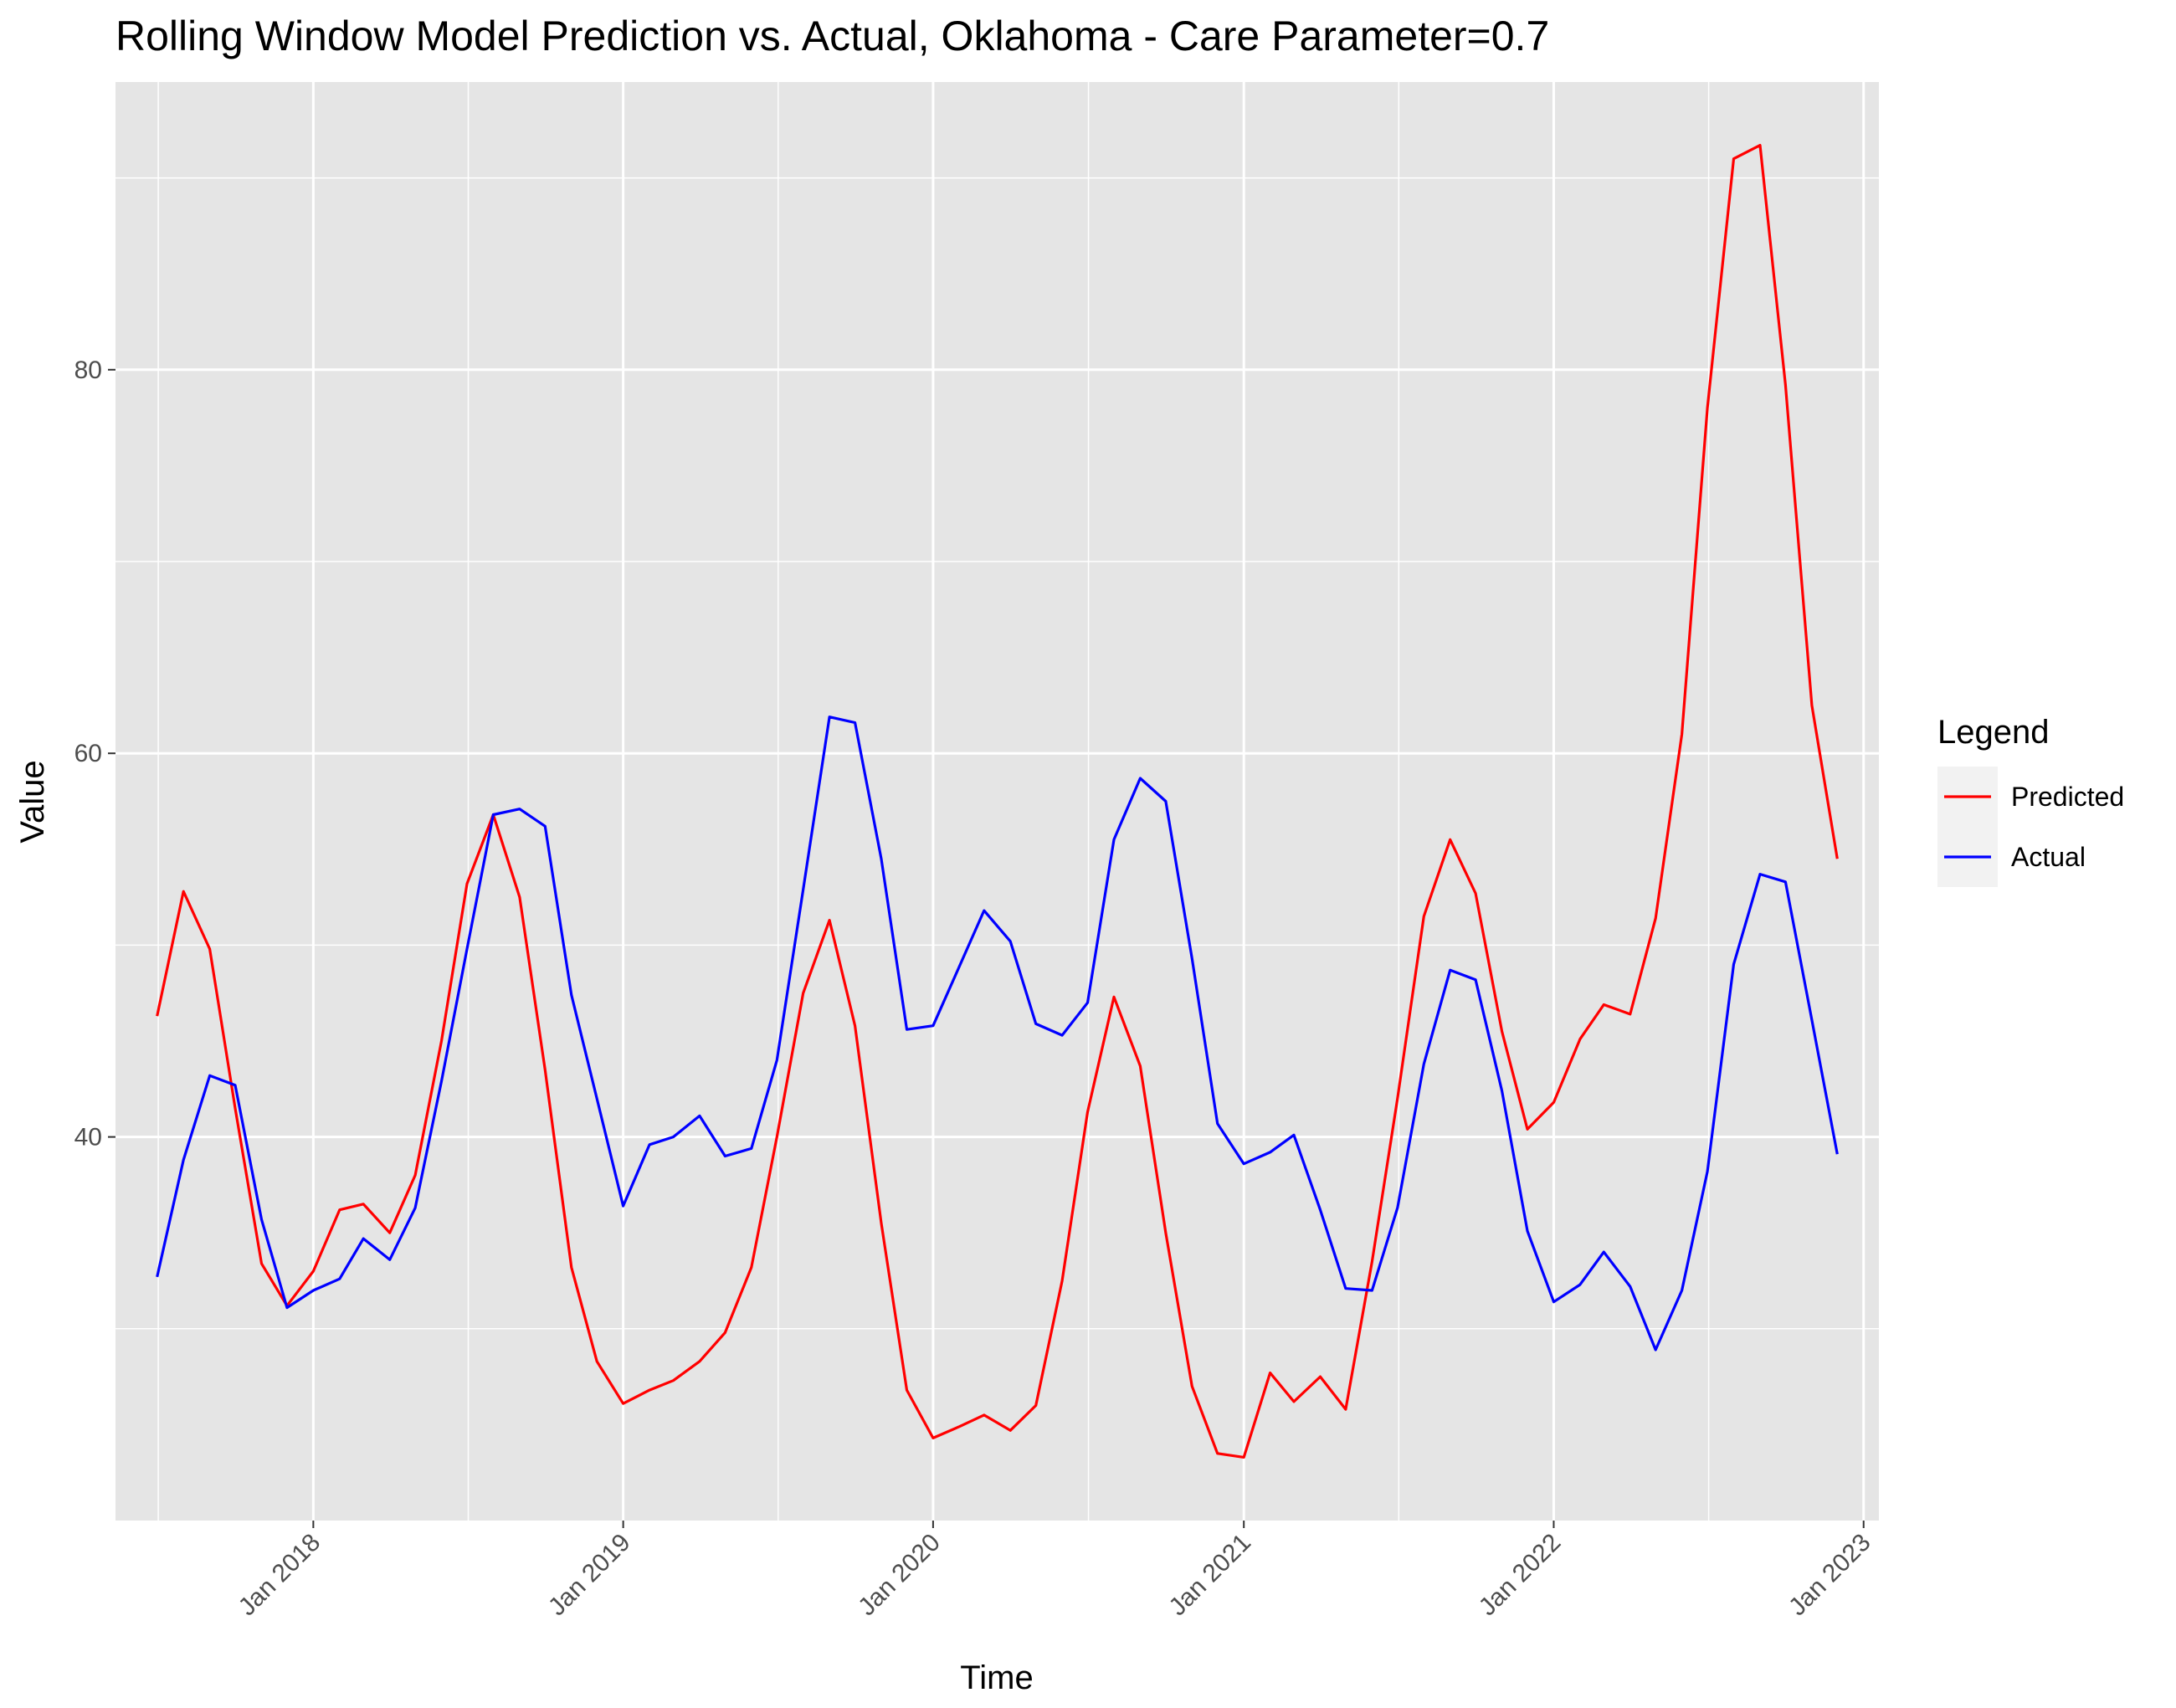  What do you see at coordinates (2048, 857) in the screenshot?
I see `legend-label-actual: Actual` at bounding box center [2048, 857].